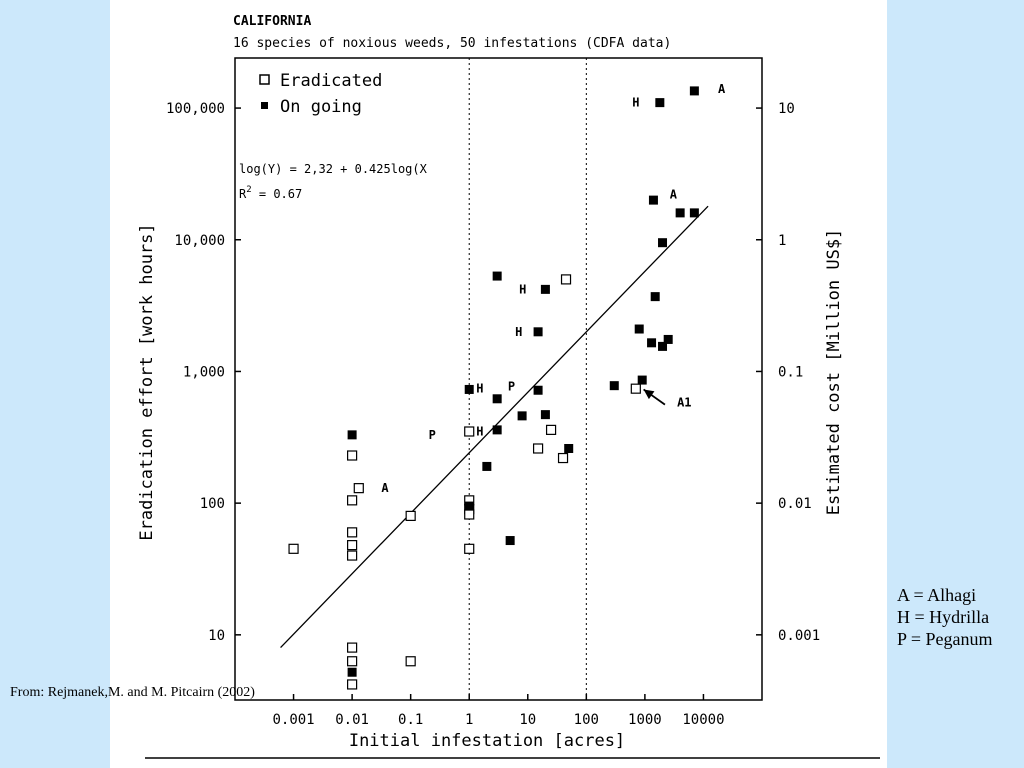 The width and height of the screenshot is (1024, 768). Describe the element at coordinates (320, 94) in the screenshot. I see `legend: Eradicated On going` at that location.